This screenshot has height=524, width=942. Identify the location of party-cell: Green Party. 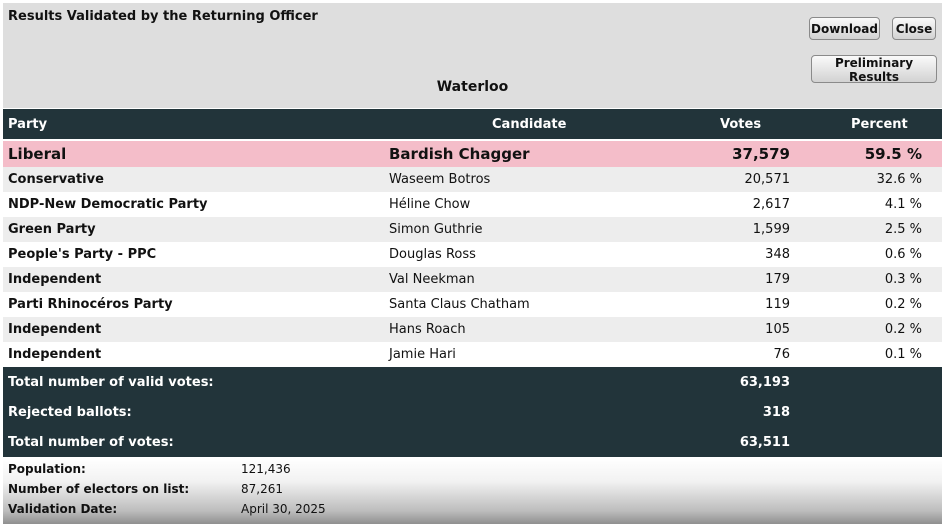
(52, 229).